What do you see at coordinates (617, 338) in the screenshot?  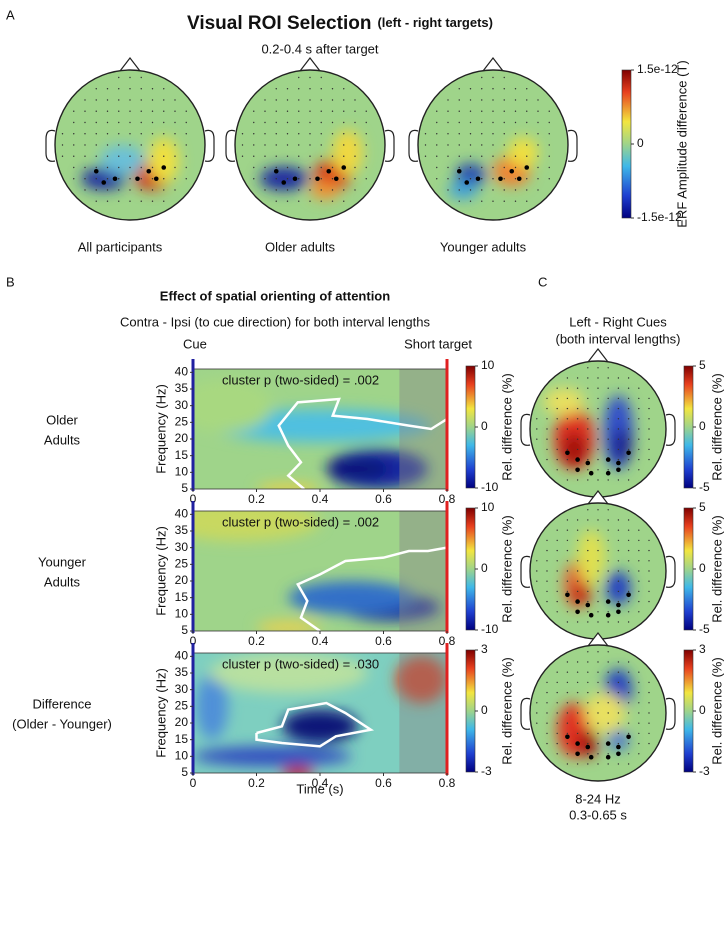 I see `panel-subtitle: (both interval lengths)` at bounding box center [617, 338].